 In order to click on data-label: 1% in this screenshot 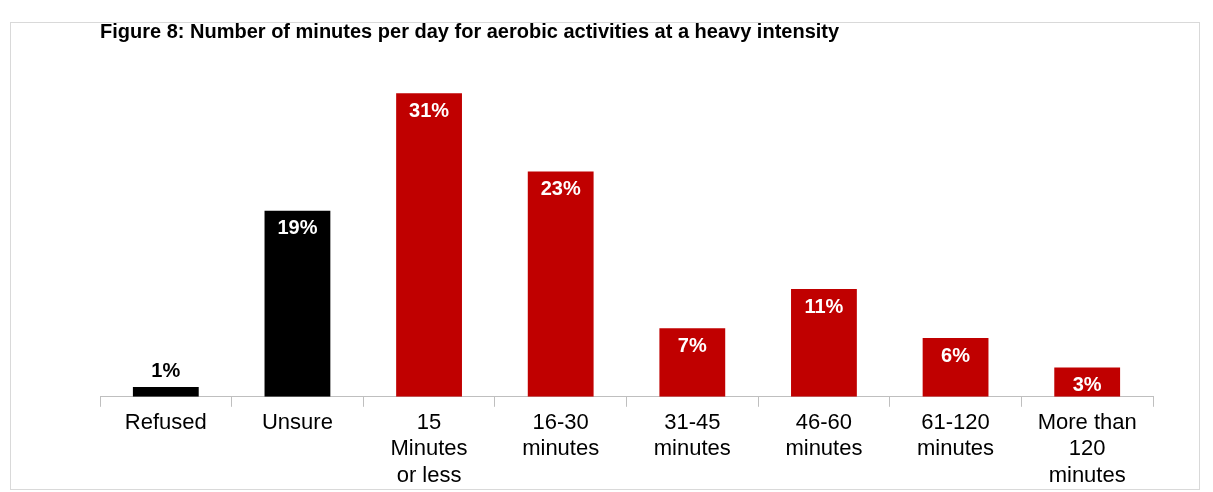, I will do `click(166, 369)`.